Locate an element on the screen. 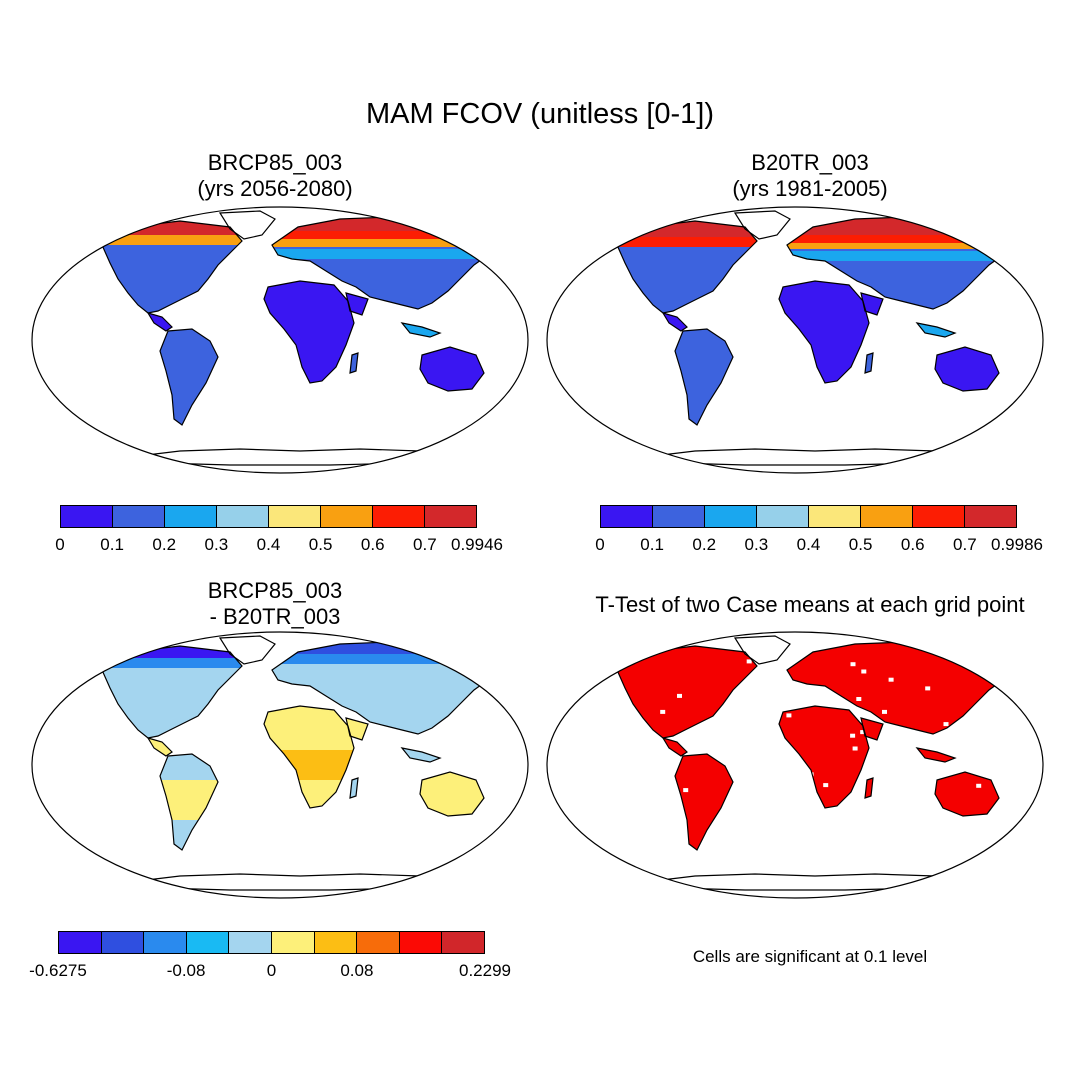  map-bottom-right is located at coordinates (795, 765).